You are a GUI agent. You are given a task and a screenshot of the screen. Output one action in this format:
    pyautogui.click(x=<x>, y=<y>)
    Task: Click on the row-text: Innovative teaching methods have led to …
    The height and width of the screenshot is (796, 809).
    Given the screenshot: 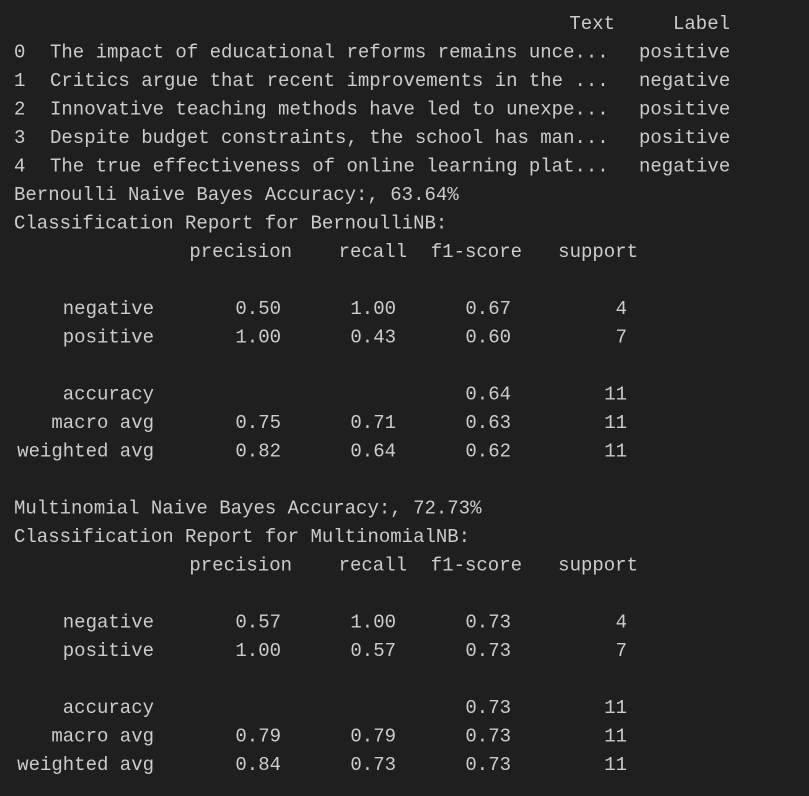 What is the action you would take?
    pyautogui.click(x=329, y=110)
    